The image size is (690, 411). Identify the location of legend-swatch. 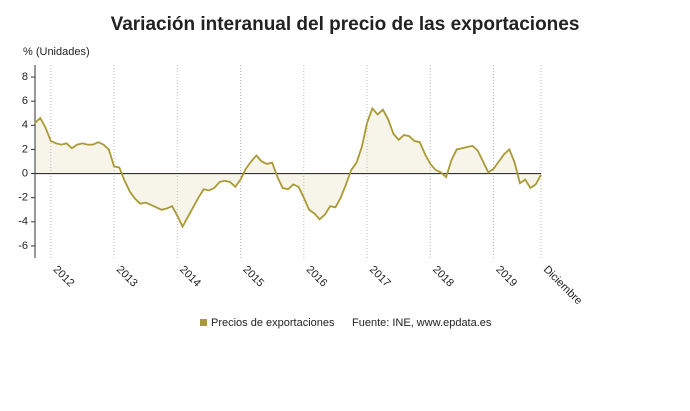
(203, 322).